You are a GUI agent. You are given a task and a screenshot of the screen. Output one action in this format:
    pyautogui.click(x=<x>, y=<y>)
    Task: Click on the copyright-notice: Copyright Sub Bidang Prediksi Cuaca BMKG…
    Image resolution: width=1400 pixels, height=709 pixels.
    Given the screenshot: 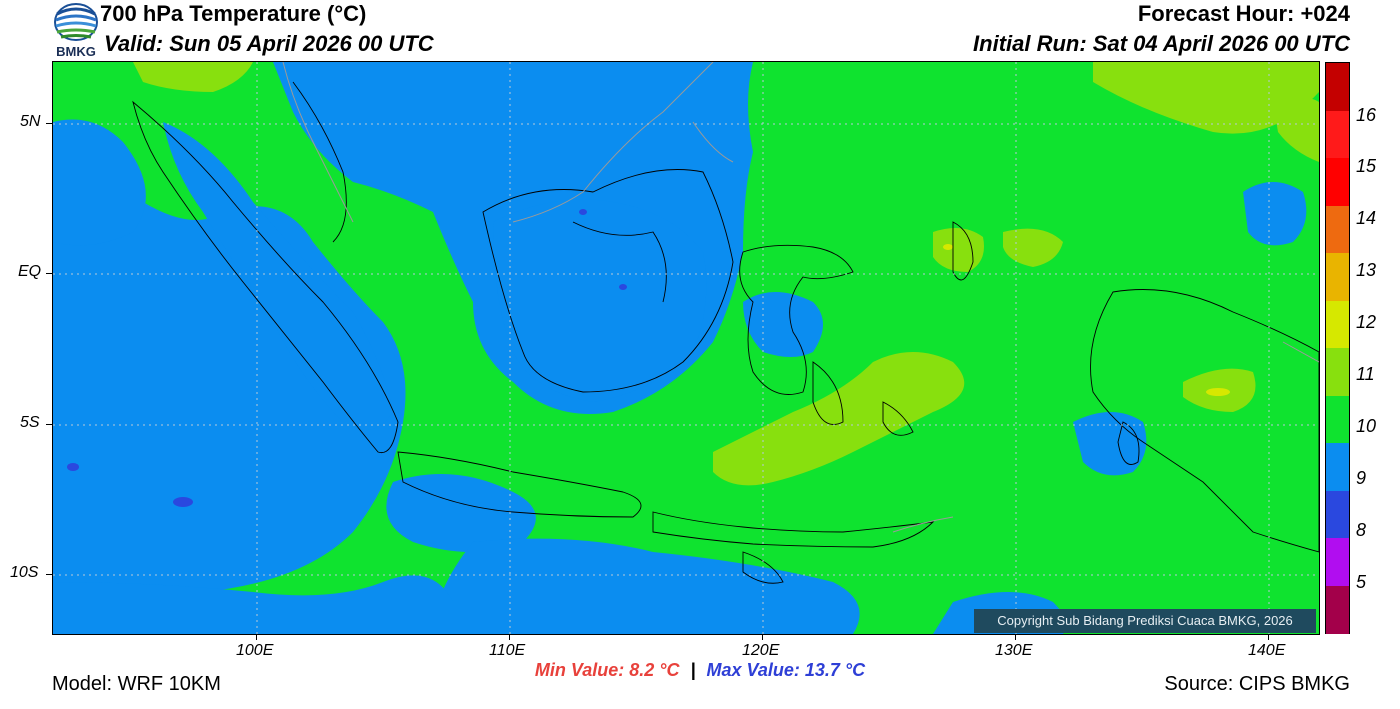 What is the action you would take?
    pyautogui.click(x=1145, y=621)
    